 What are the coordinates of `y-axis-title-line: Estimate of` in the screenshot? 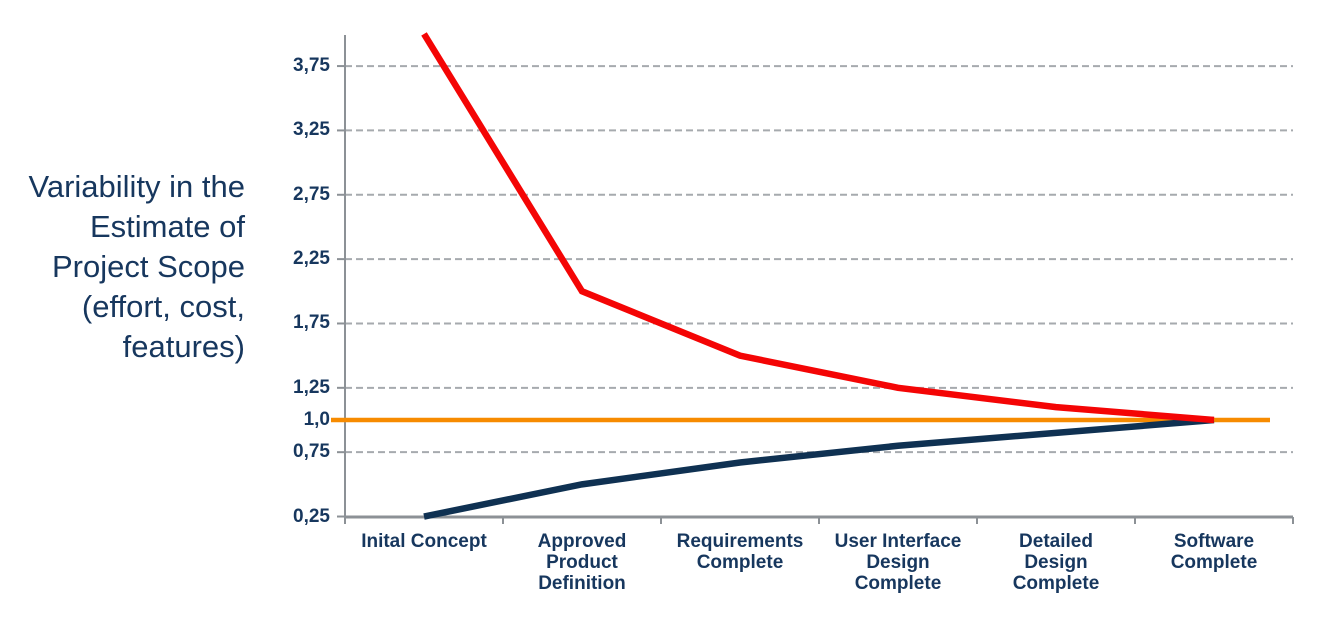 It's located at (167, 226).